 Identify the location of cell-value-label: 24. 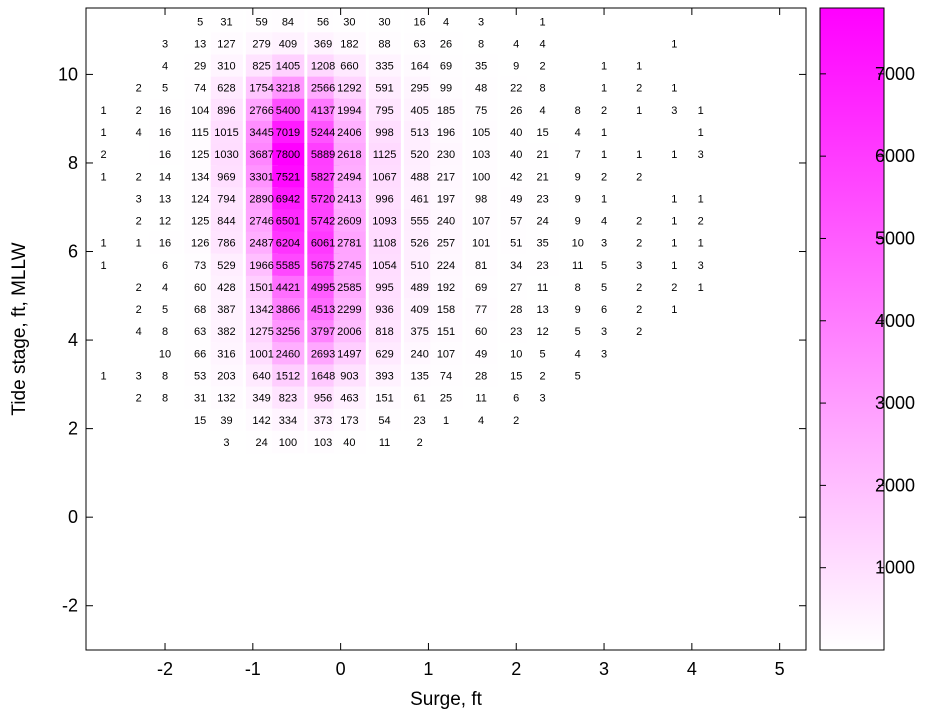
(542, 222).